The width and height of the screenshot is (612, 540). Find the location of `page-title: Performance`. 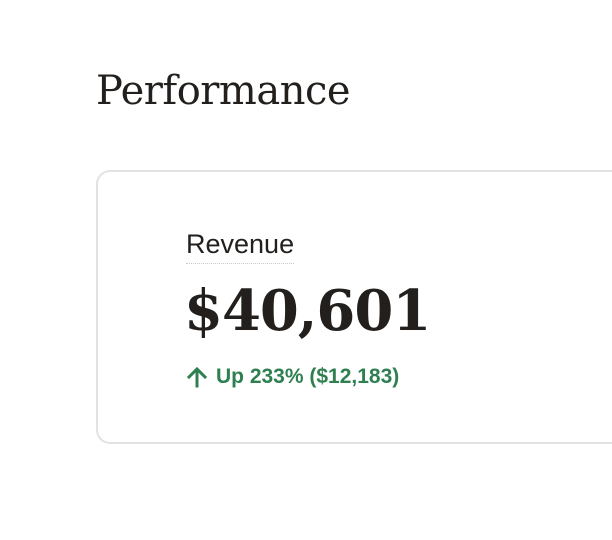

page-title: Performance is located at coordinates (223, 91).